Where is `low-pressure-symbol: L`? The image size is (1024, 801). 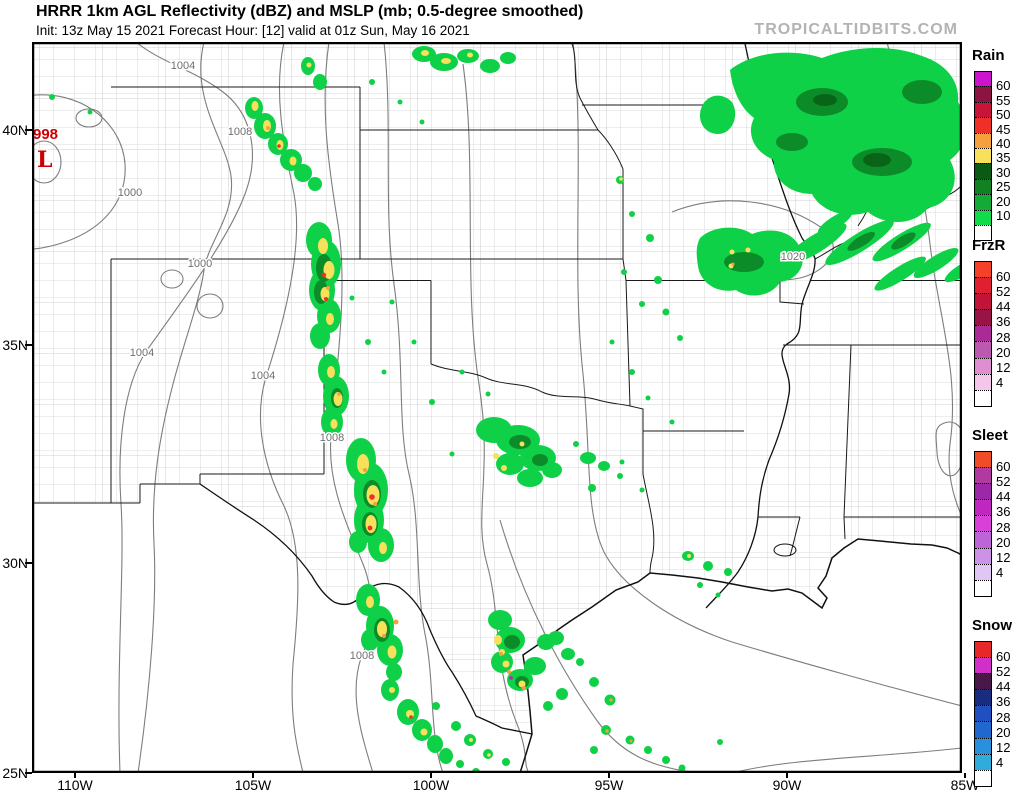 low-pressure-symbol: L is located at coordinates (44, 160).